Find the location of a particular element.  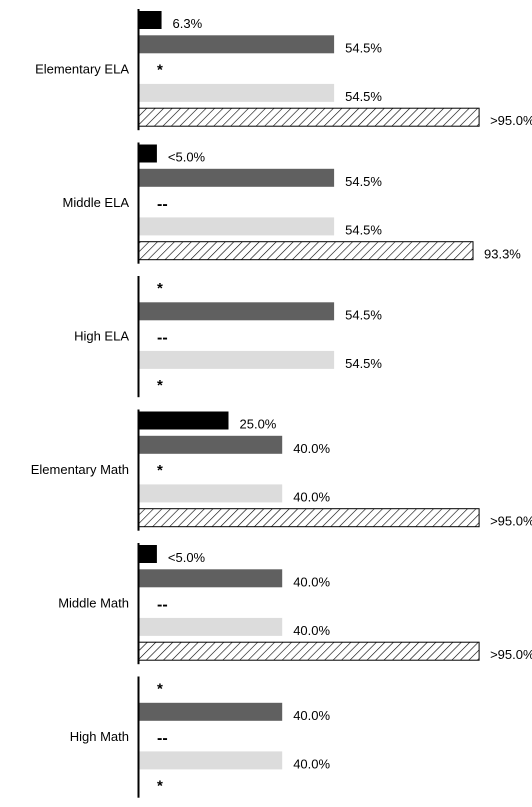

bar-group: Elementary ELA 6.3% 54.5% * 54.5% >95.0% is located at coordinates (283, 70).